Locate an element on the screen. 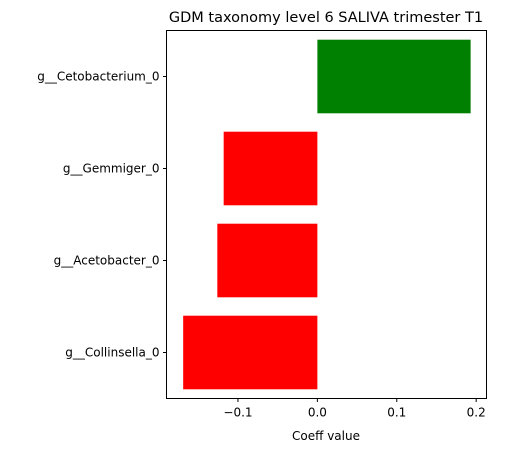  x-tick-label: 0.2 is located at coordinates (476, 413).